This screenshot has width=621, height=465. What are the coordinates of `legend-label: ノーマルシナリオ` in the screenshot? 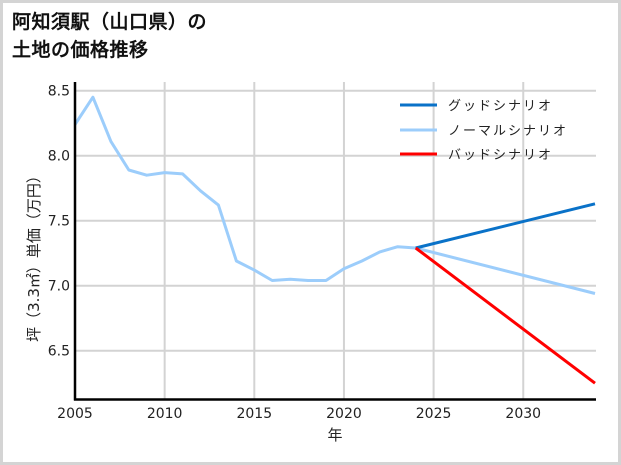 It's located at (508, 131).